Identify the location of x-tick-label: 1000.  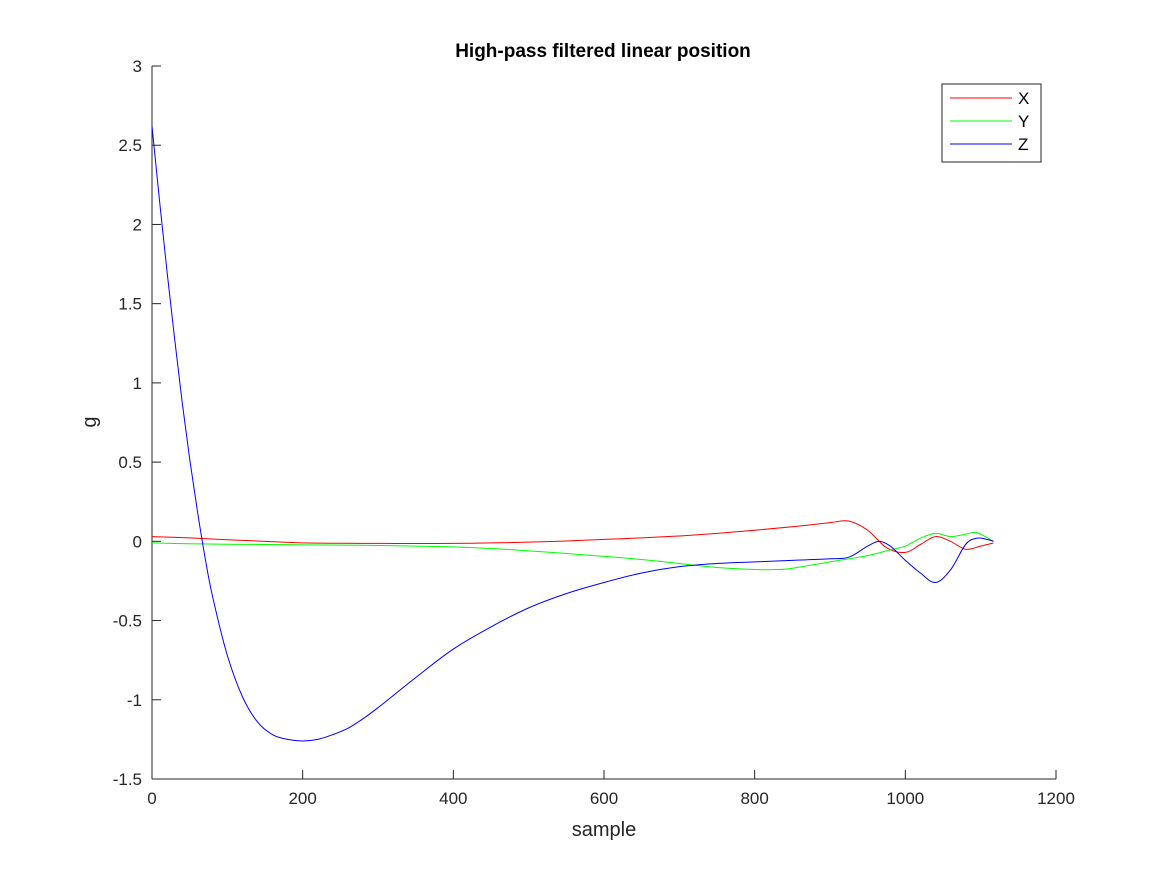
(905, 798).